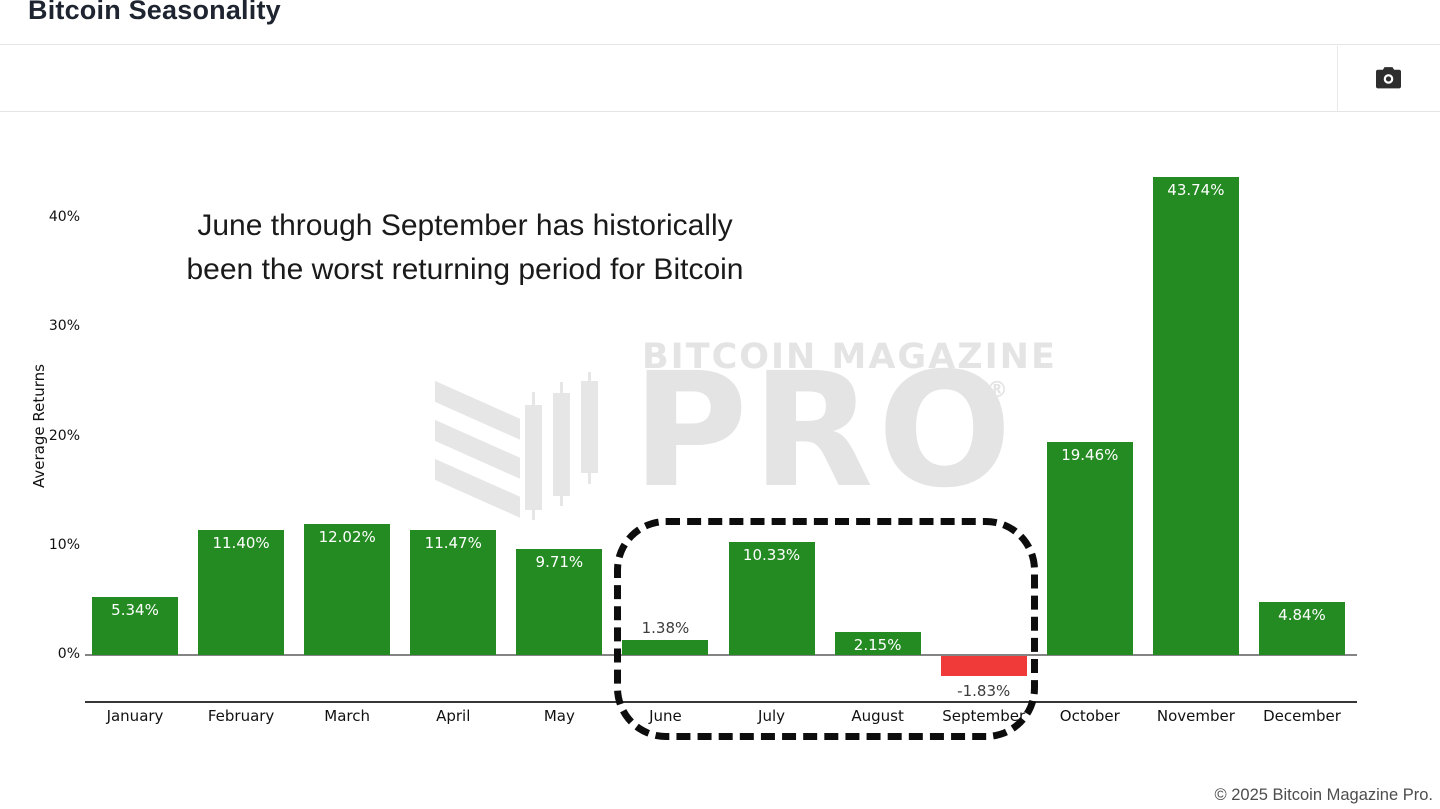  I want to click on y-tick-0%: 0%, so click(68, 654).